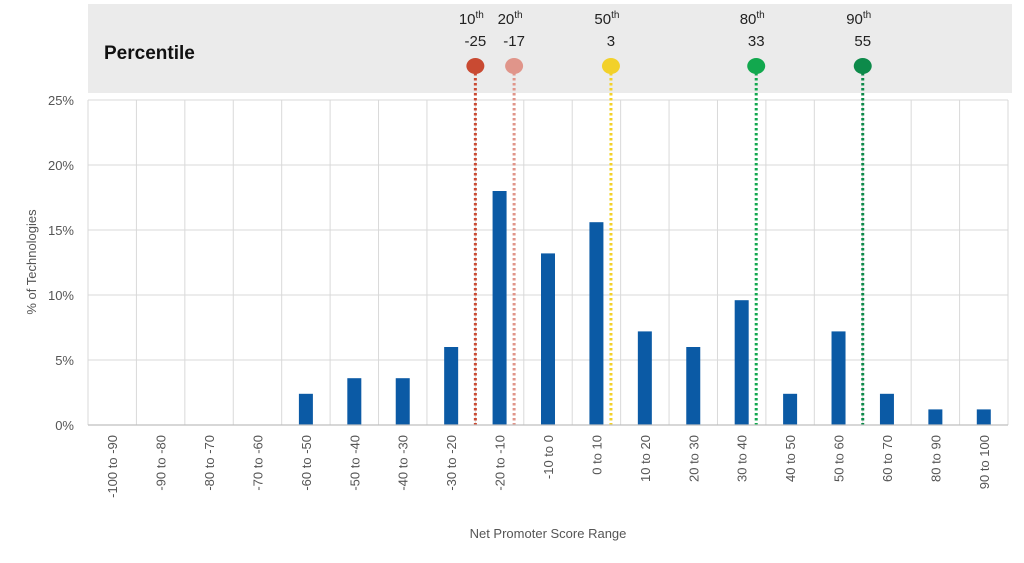 Image resolution: width=1024 pixels, height=563 pixels. I want to click on x-tick-label: 80 to 90, so click(935, 458).